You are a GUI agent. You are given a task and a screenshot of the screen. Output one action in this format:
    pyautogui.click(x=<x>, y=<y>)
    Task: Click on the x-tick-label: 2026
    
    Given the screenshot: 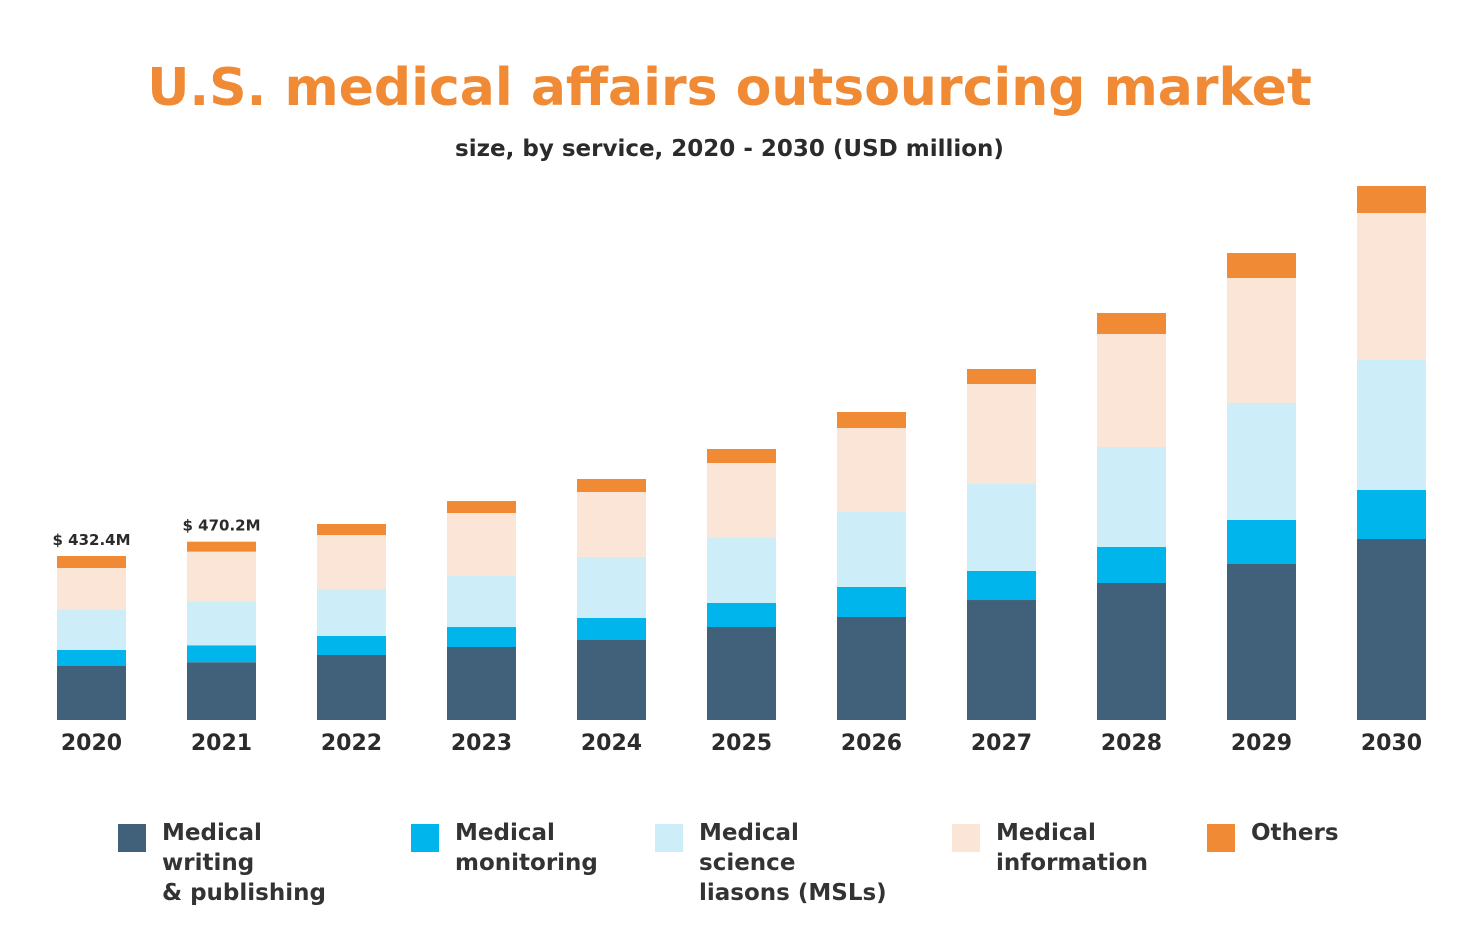 What is the action you would take?
    pyautogui.click(x=871, y=743)
    